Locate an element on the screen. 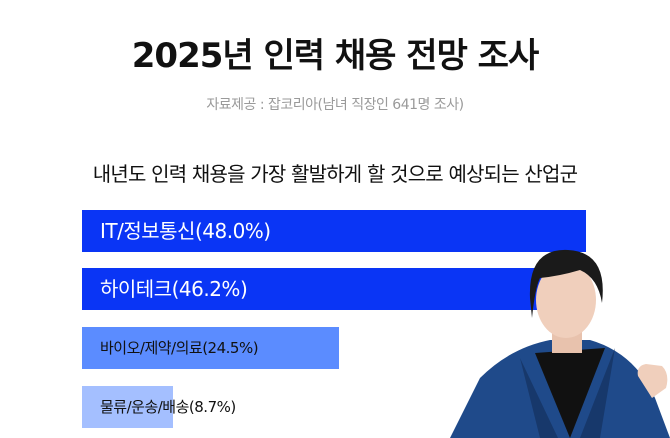 This screenshot has height=438, width=670. bar-2: 하이테크(46.2%) is located at coordinates (325, 289).